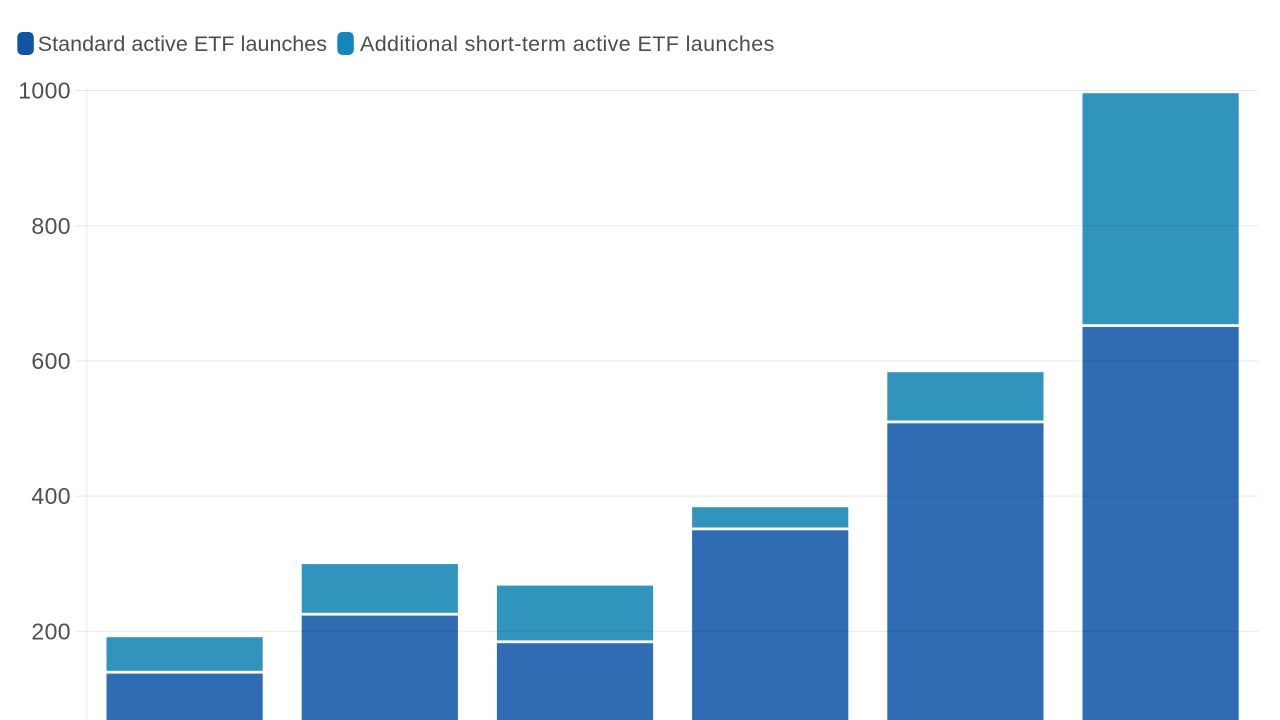 This screenshot has width=1280, height=720. Describe the element at coordinates (182, 44) in the screenshot. I see `svg-text: Standard active ETF launches` at that location.